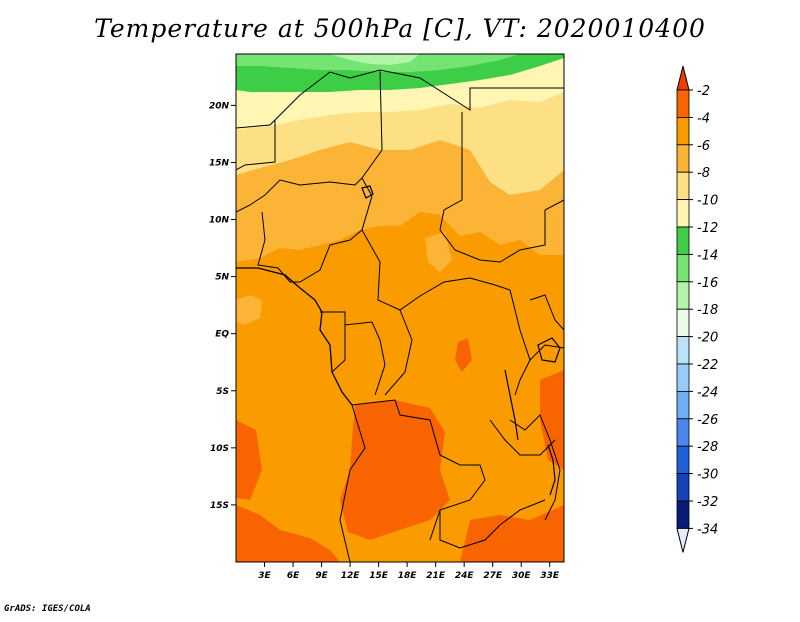 The image size is (800, 622). Describe the element at coordinates (219, 506) in the screenshot. I see `y-tick-label: 15S` at that location.